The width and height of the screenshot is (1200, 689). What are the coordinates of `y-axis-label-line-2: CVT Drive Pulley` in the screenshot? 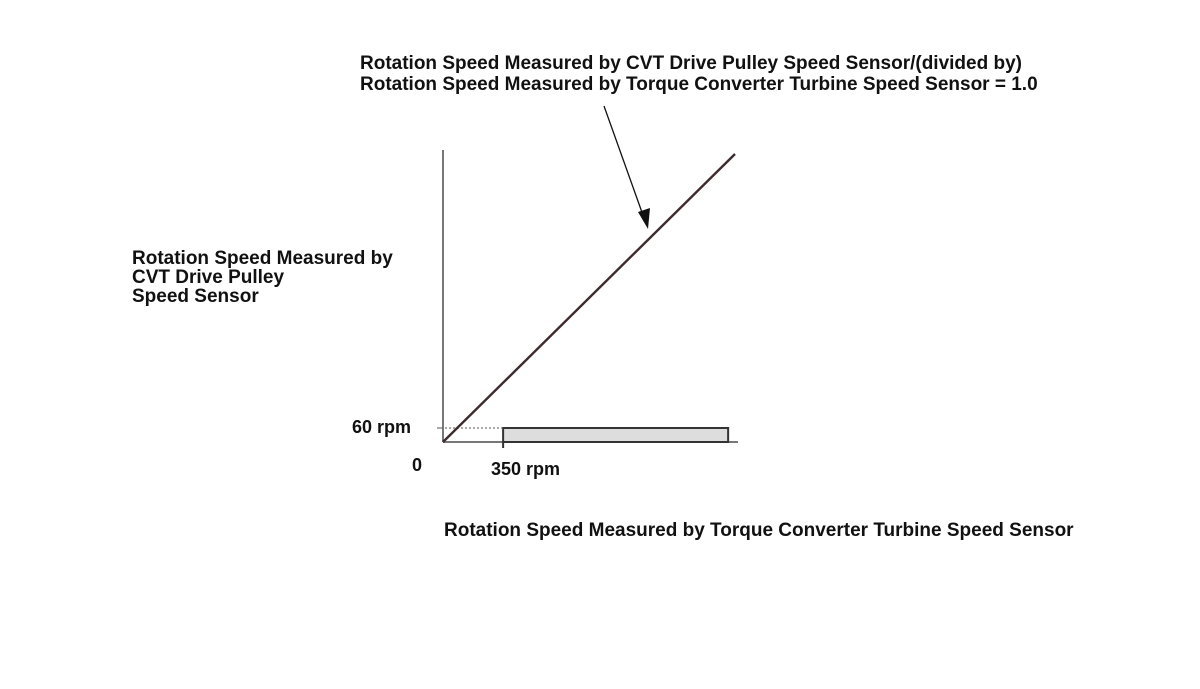 It's located at (208, 277).